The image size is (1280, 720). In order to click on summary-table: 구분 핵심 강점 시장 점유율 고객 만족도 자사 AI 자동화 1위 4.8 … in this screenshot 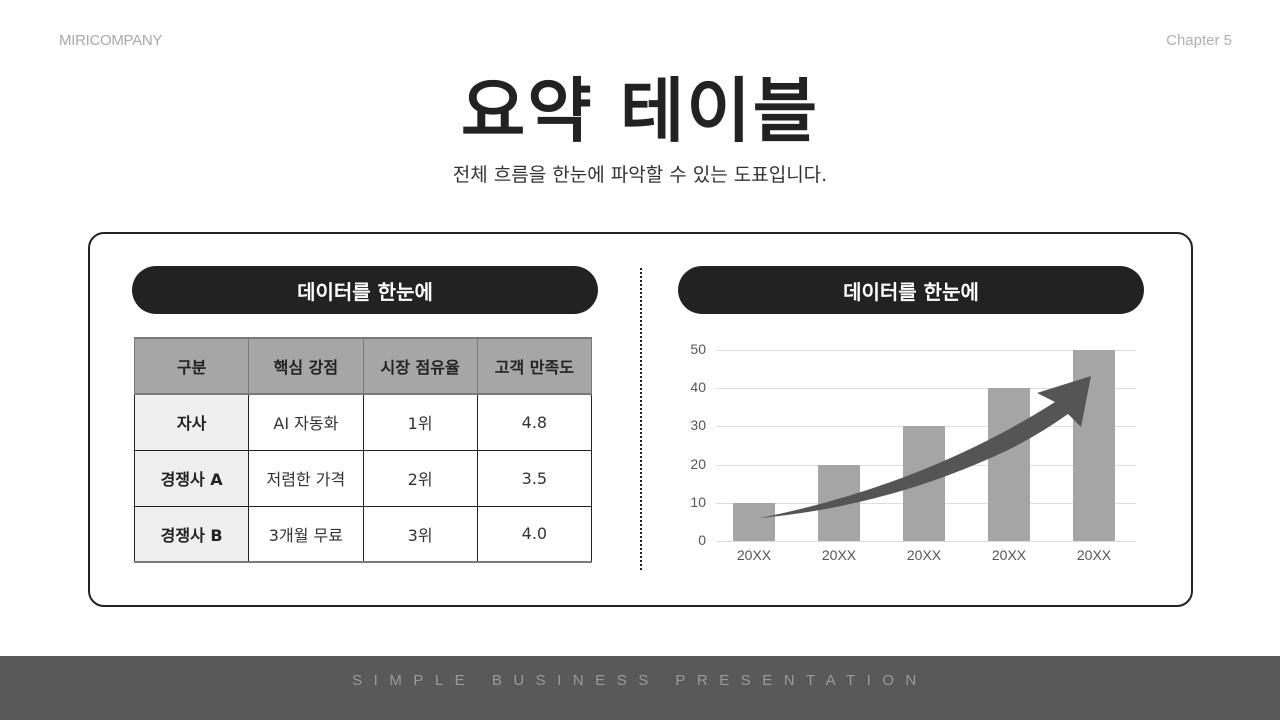, I will do `click(363, 450)`.